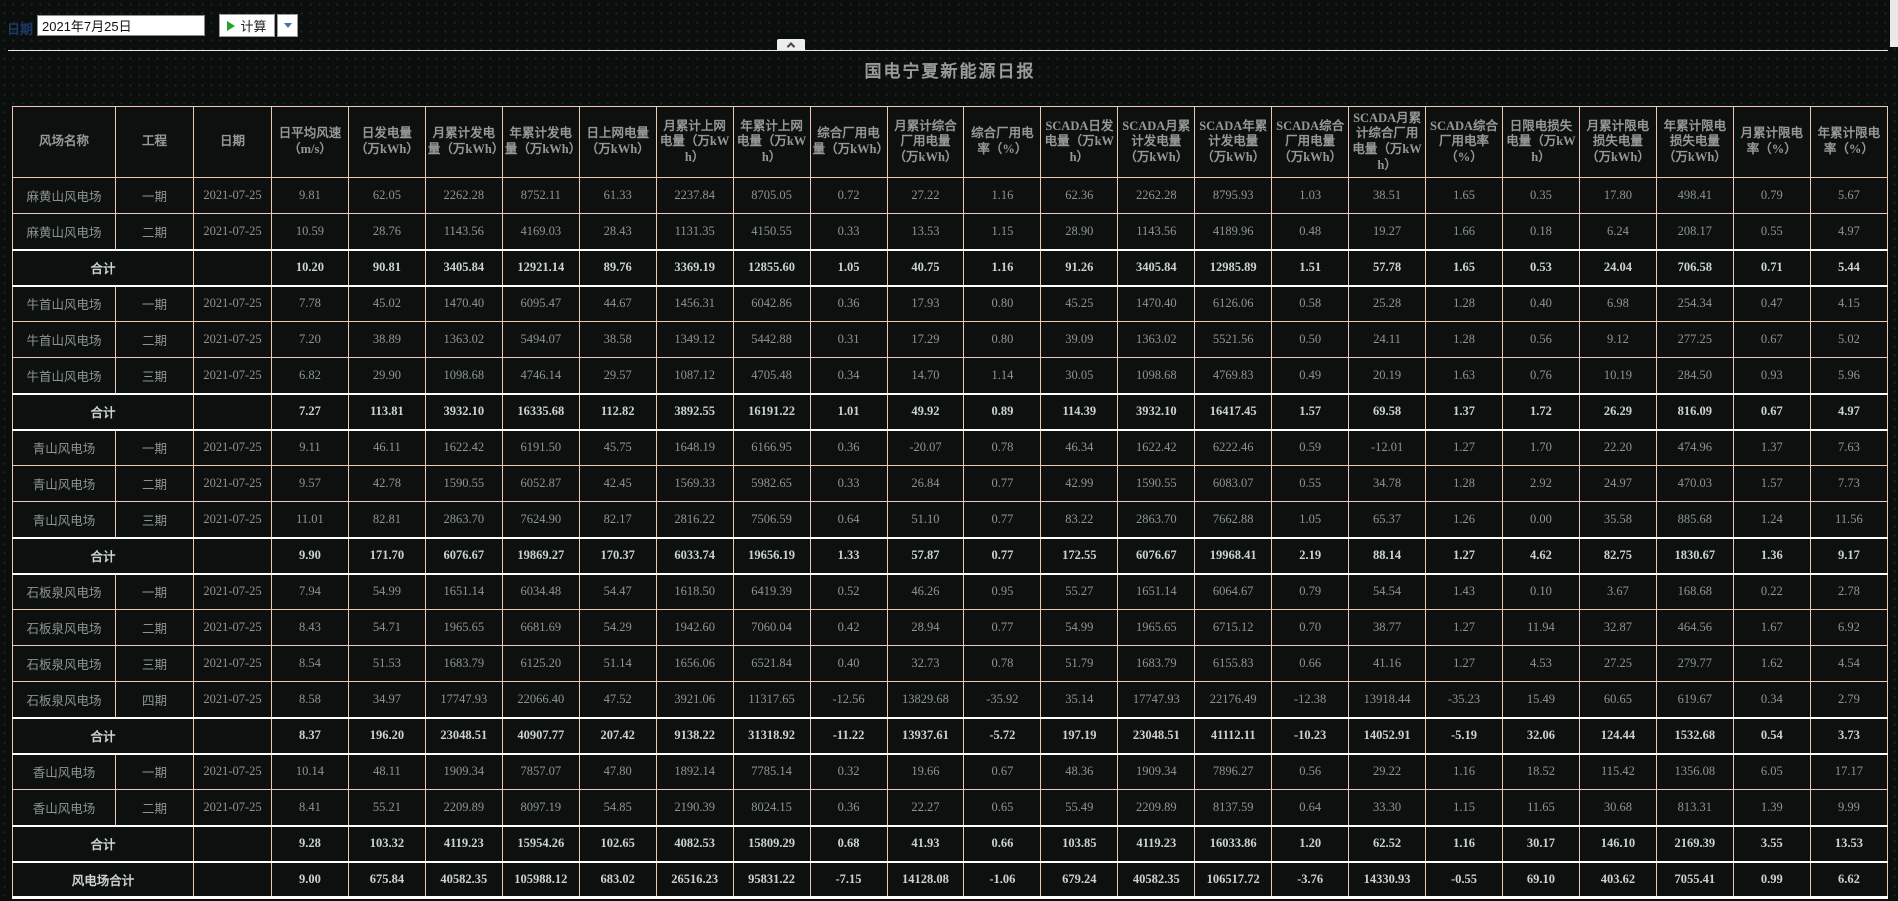  Describe the element at coordinates (1464, 843) in the screenshot. I see `value-cell: 1.16` at that location.